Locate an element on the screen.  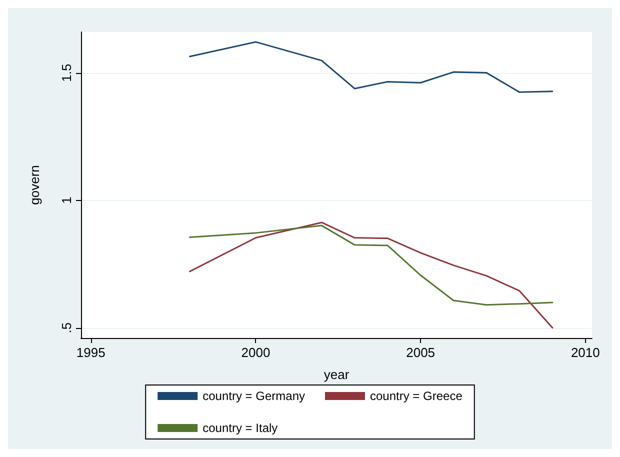
x-tick-label: 2005 is located at coordinates (421, 352).